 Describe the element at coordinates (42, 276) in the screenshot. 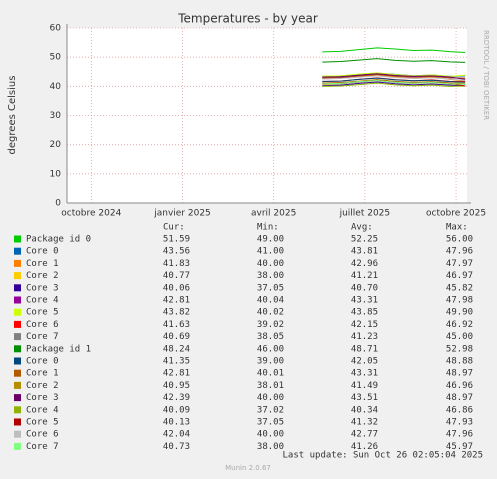

I see `legend-name: Core 2` at that location.